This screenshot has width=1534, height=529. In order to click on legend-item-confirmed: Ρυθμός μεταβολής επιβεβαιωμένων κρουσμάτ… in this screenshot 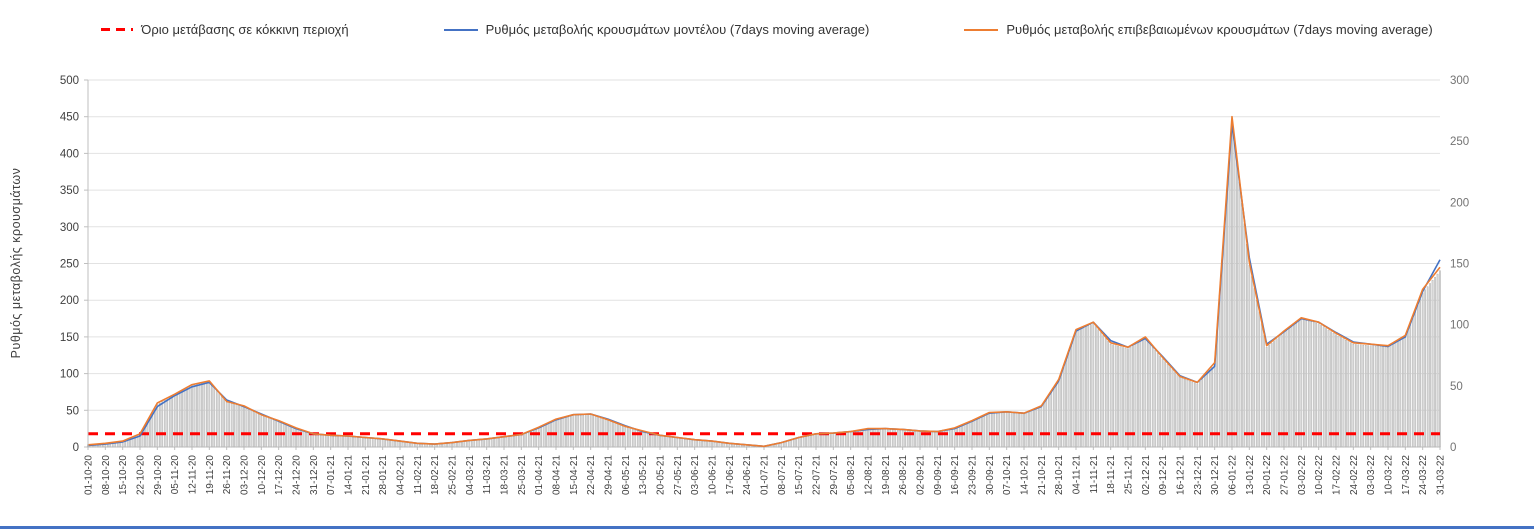, I will do `click(1198, 29)`.